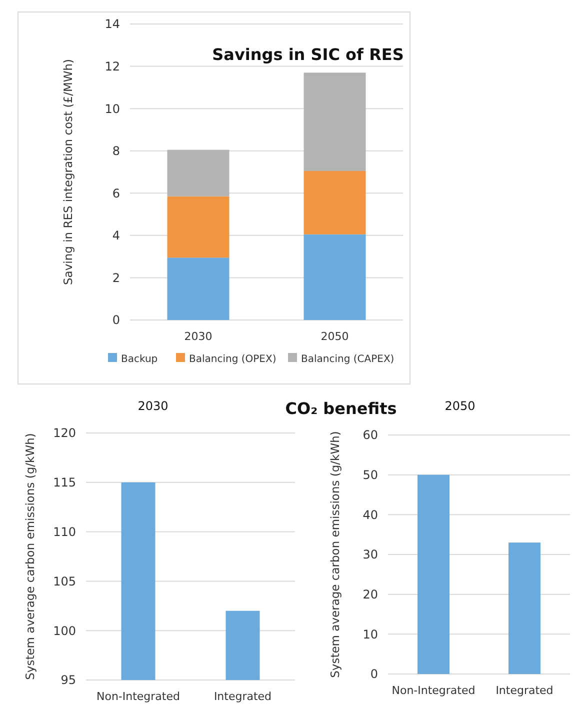 The width and height of the screenshot is (574, 711). Describe the element at coordinates (347, 359) in the screenshot. I see `legend-label: Balancing (CAPEX)` at that location.